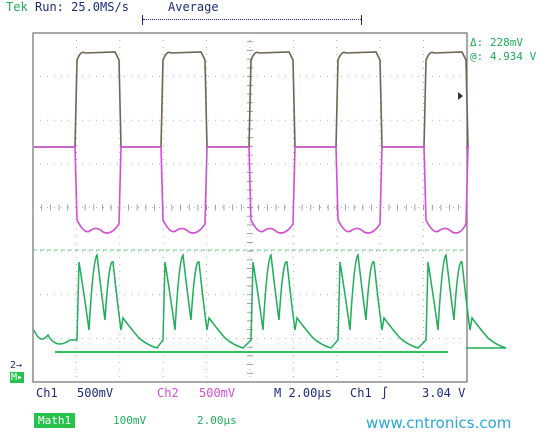  I want to click on record-position-bracket, so click(252, 20).